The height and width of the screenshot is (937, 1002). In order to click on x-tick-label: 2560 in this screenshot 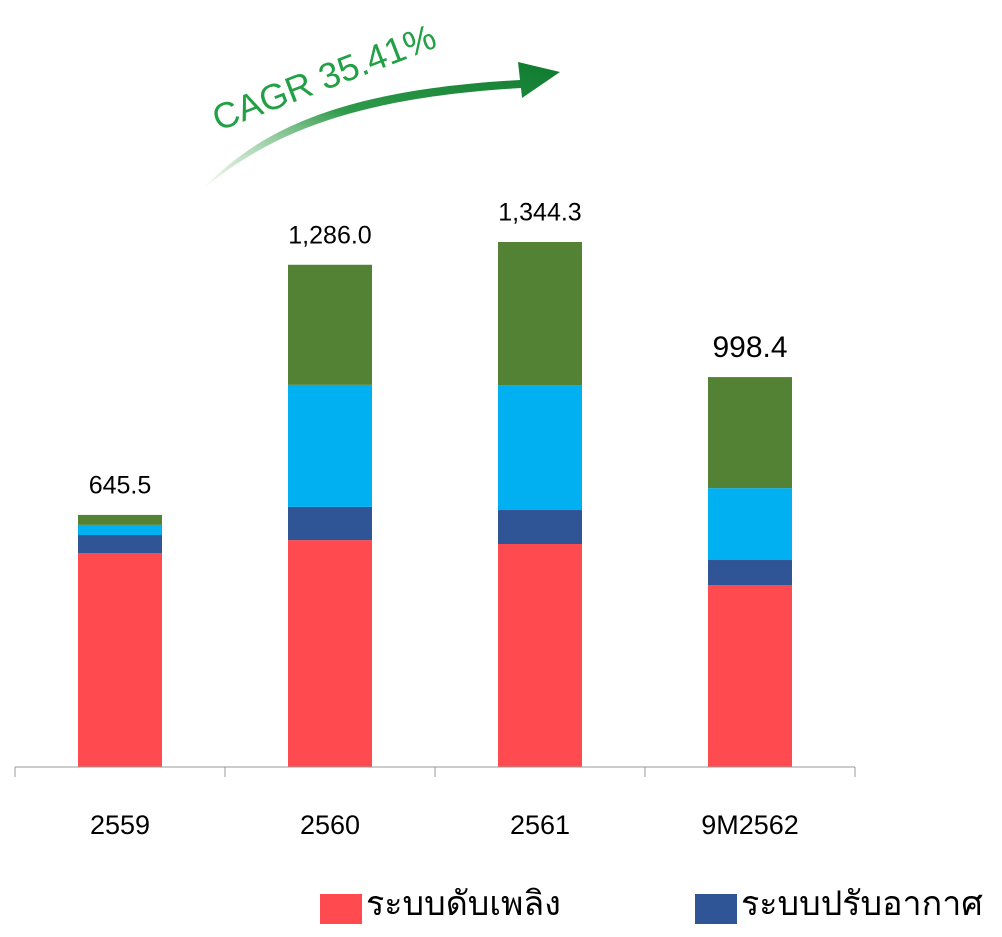, I will do `click(330, 825)`.